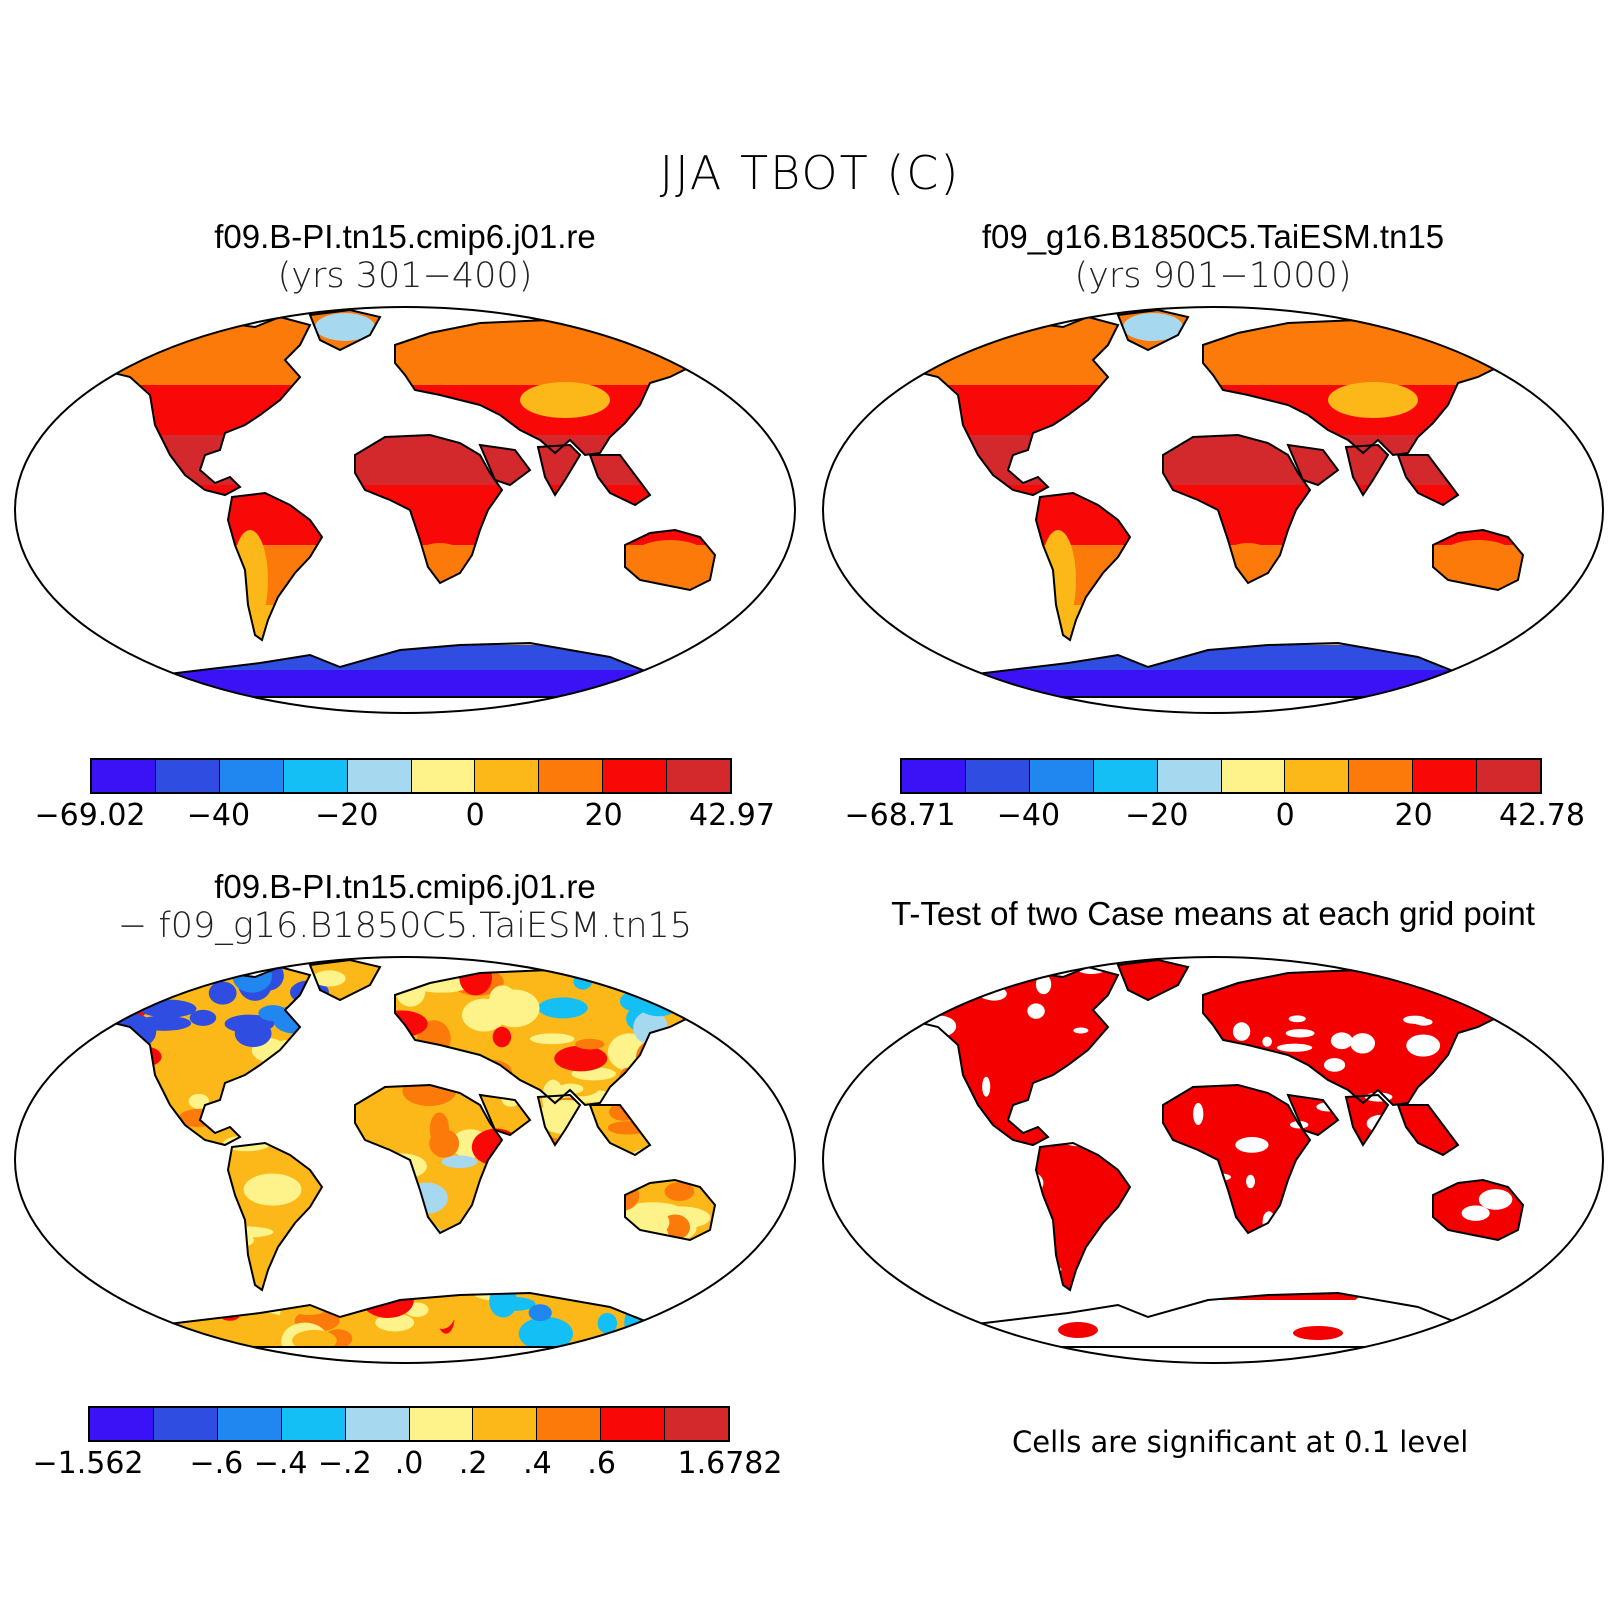  What do you see at coordinates (194, 406) in the screenshot?
I see `northAmerica-coastline` at bounding box center [194, 406].